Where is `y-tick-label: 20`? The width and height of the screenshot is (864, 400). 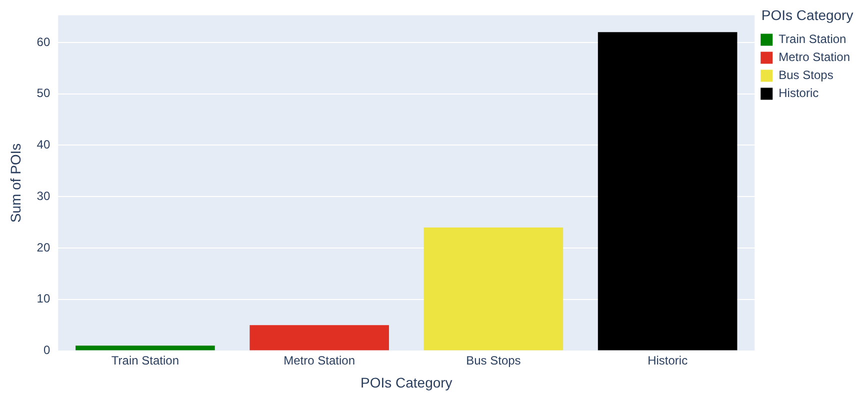
y-tick-label: 20 is located at coordinates (43, 247).